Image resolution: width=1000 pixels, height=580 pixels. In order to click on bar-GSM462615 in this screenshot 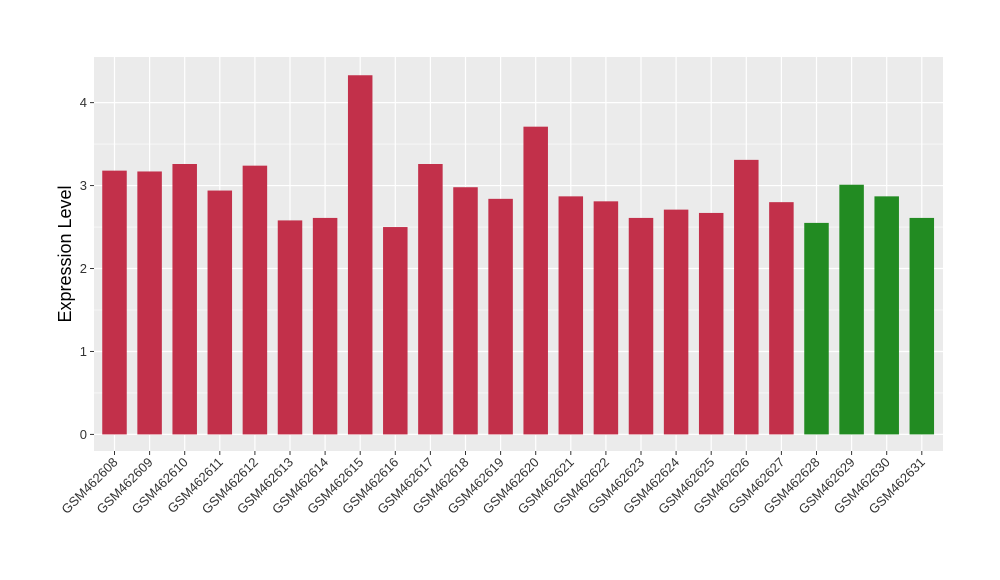, I will do `click(360, 255)`.